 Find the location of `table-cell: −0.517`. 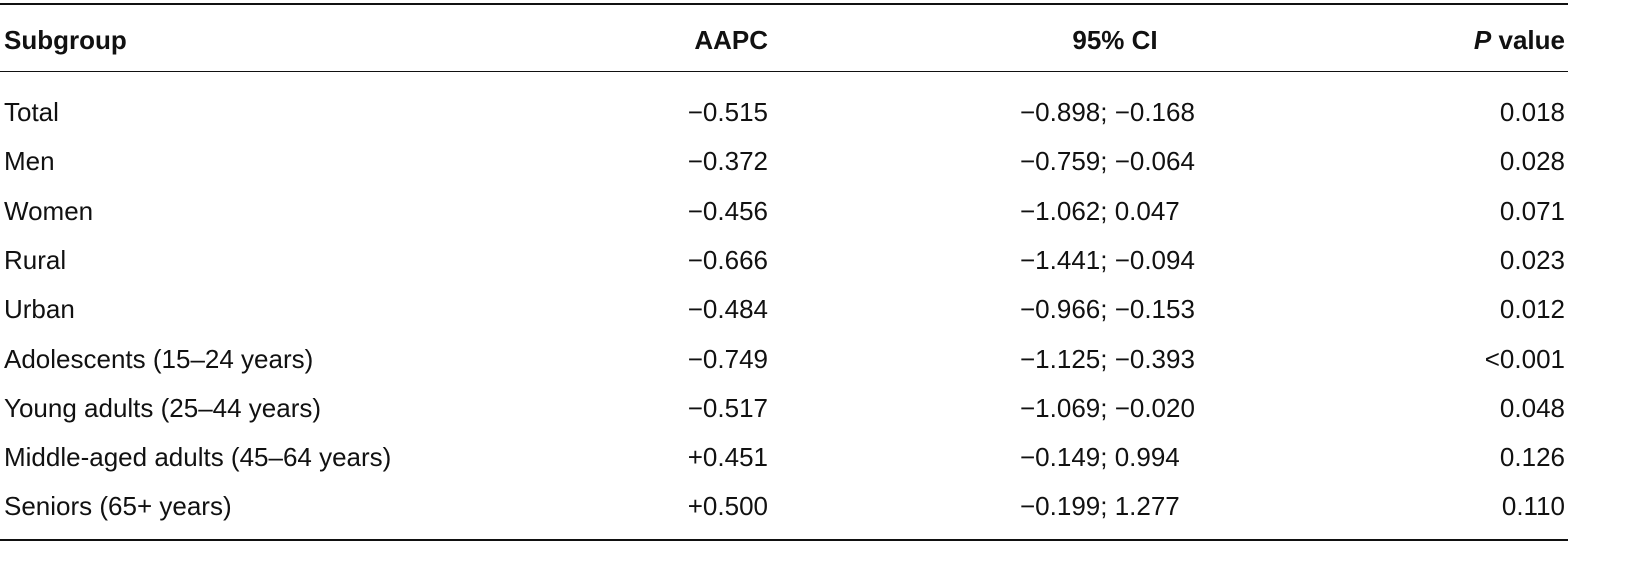

table-cell: −0.517 is located at coordinates (727, 407).